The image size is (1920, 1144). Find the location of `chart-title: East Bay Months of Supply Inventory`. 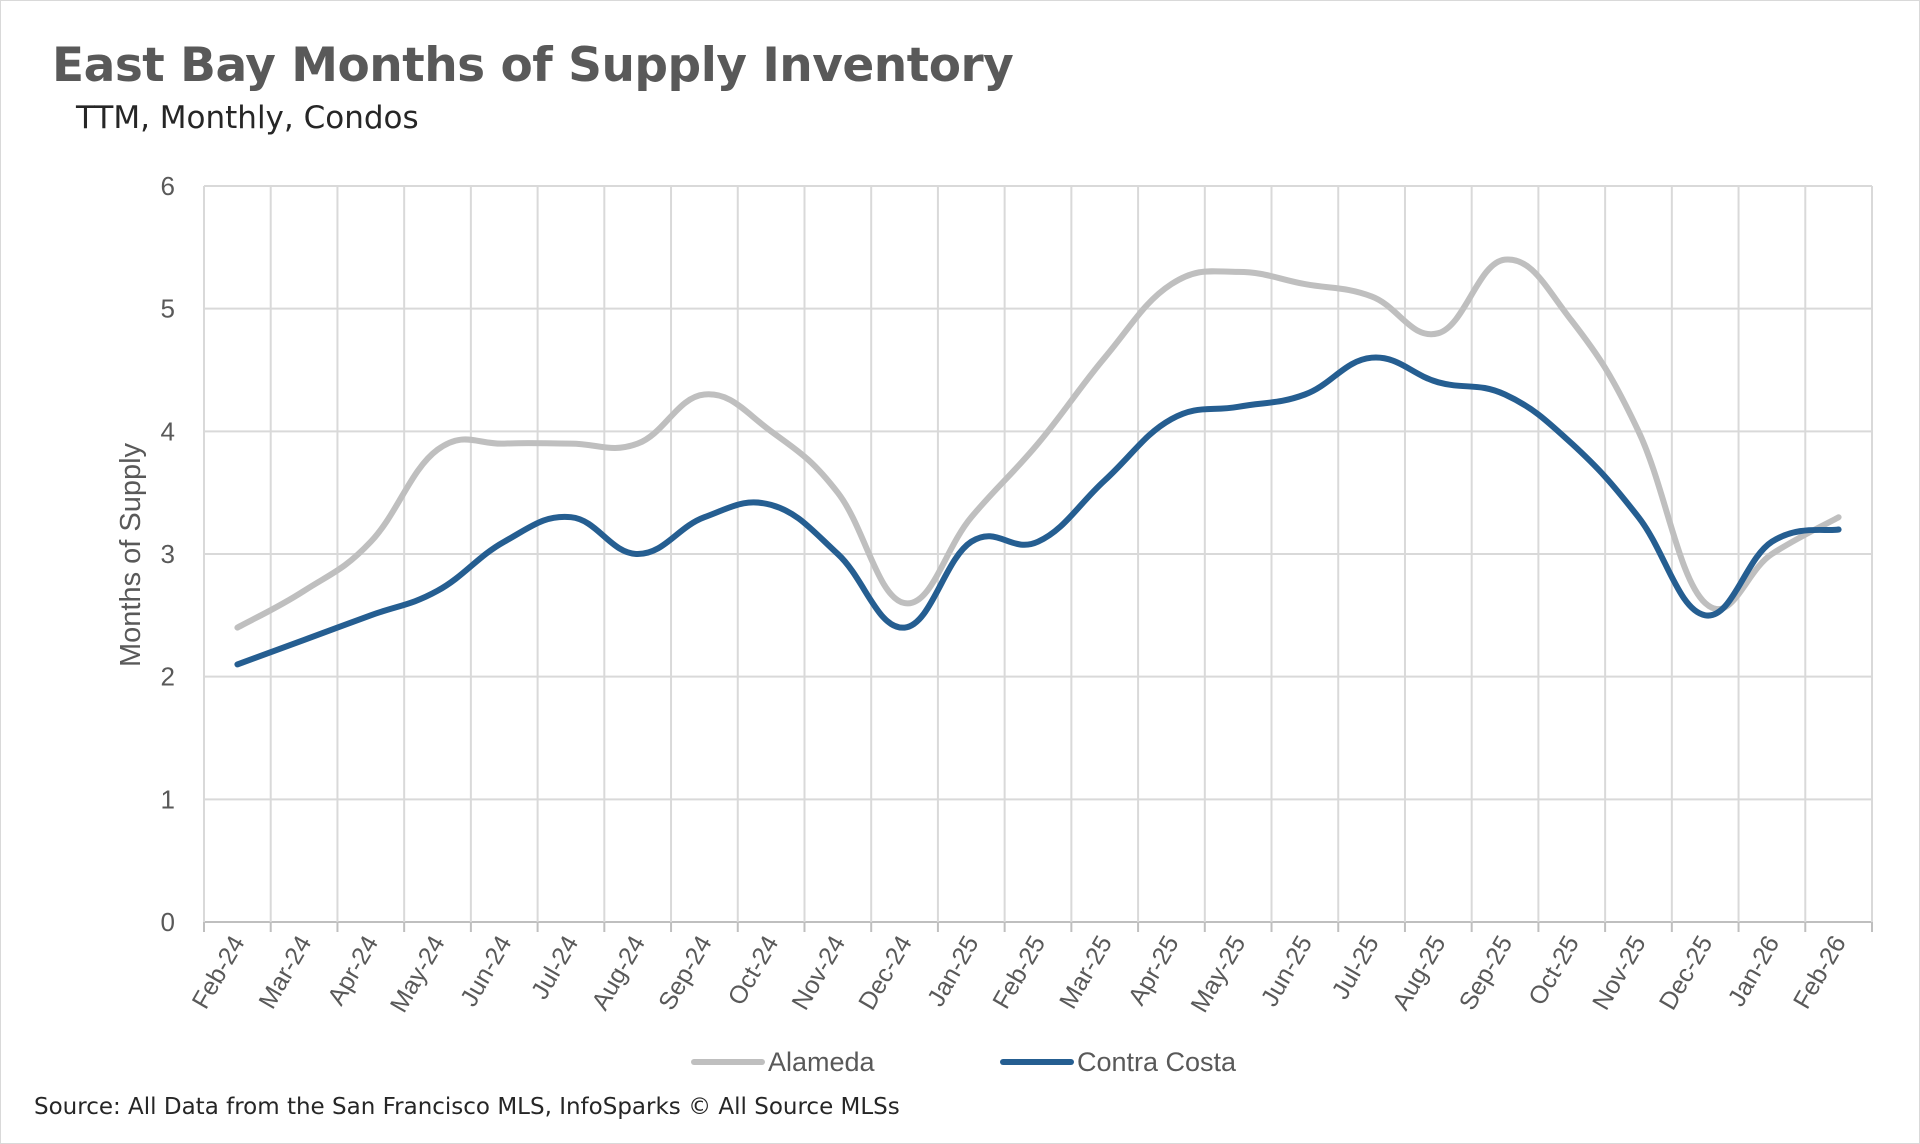

chart-title: East Bay Months of Supply Inventory is located at coordinates (533, 65).